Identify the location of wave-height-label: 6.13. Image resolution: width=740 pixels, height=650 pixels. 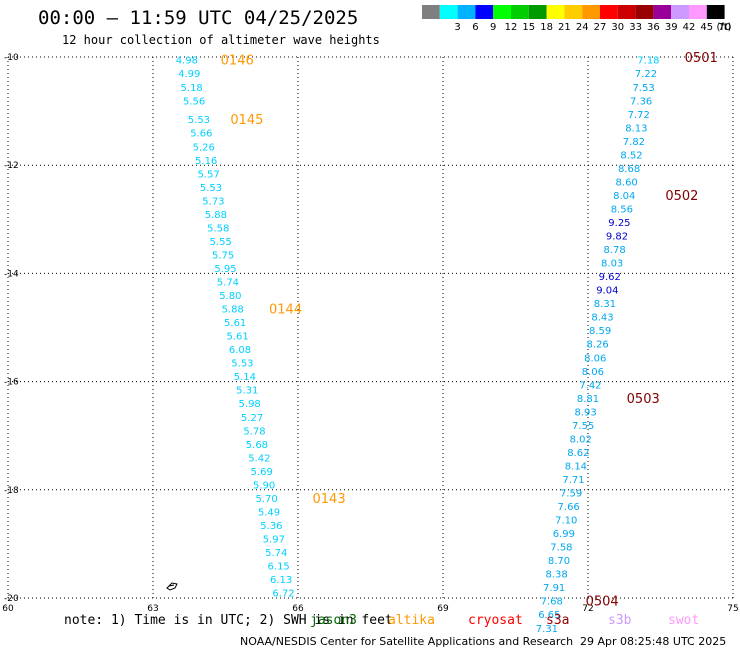
(281, 580).